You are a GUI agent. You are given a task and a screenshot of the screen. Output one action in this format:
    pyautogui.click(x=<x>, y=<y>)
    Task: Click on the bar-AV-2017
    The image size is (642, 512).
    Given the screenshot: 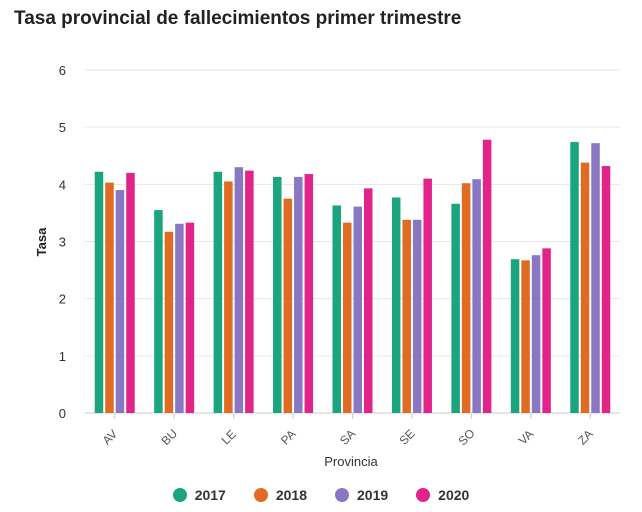 What is the action you would take?
    pyautogui.click(x=99, y=292)
    